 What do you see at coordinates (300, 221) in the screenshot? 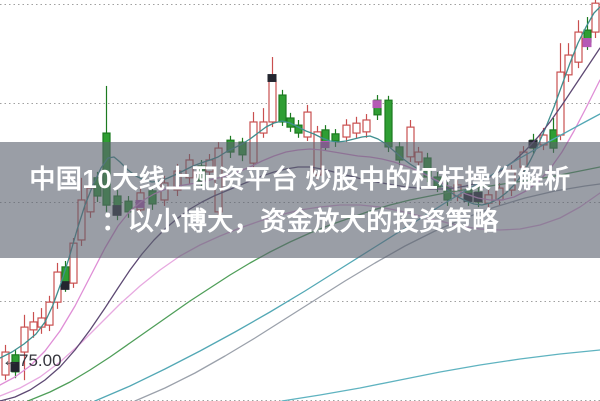
I see `title-line-2: ：以小博大，资金放大的投资策略` at bounding box center [300, 221].